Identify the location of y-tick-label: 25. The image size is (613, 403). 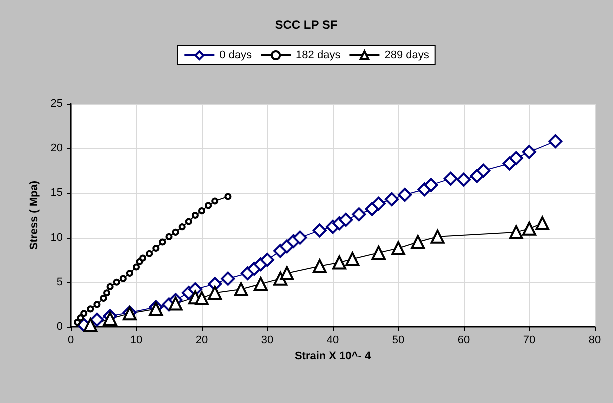
(56, 104).